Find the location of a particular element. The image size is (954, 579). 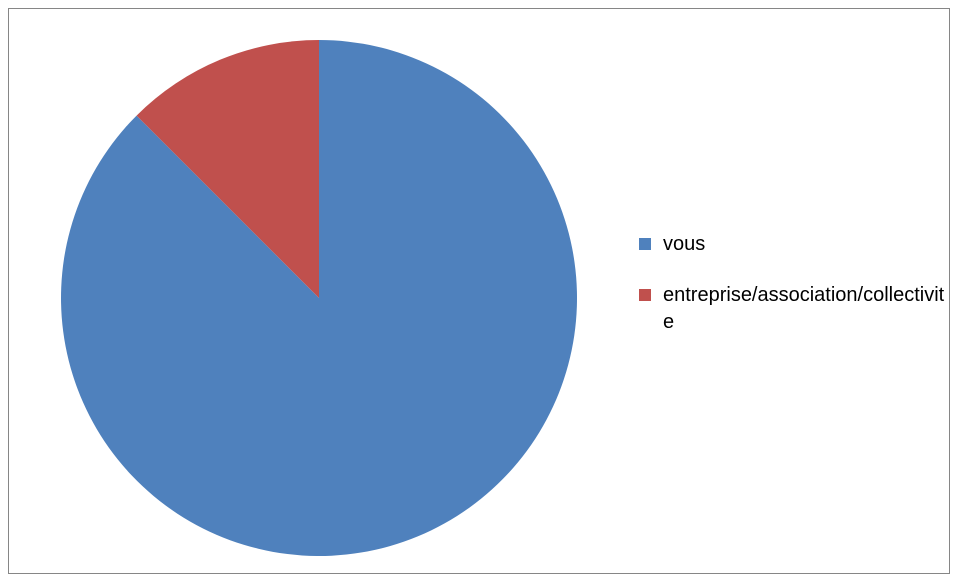

legend-label-entreprise: entreprise/association/collectivite is located at coordinates (804, 308).